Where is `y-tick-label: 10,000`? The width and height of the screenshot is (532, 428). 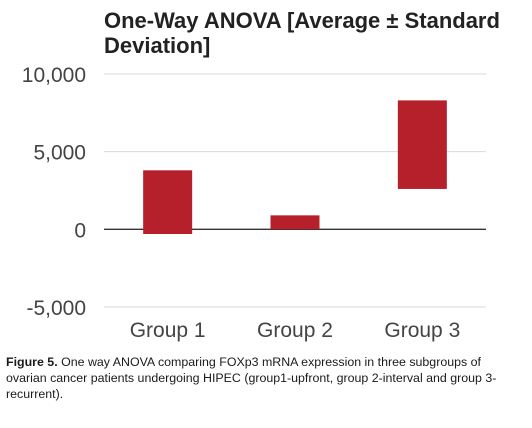 y-tick-label: 10,000 is located at coordinates (54, 75).